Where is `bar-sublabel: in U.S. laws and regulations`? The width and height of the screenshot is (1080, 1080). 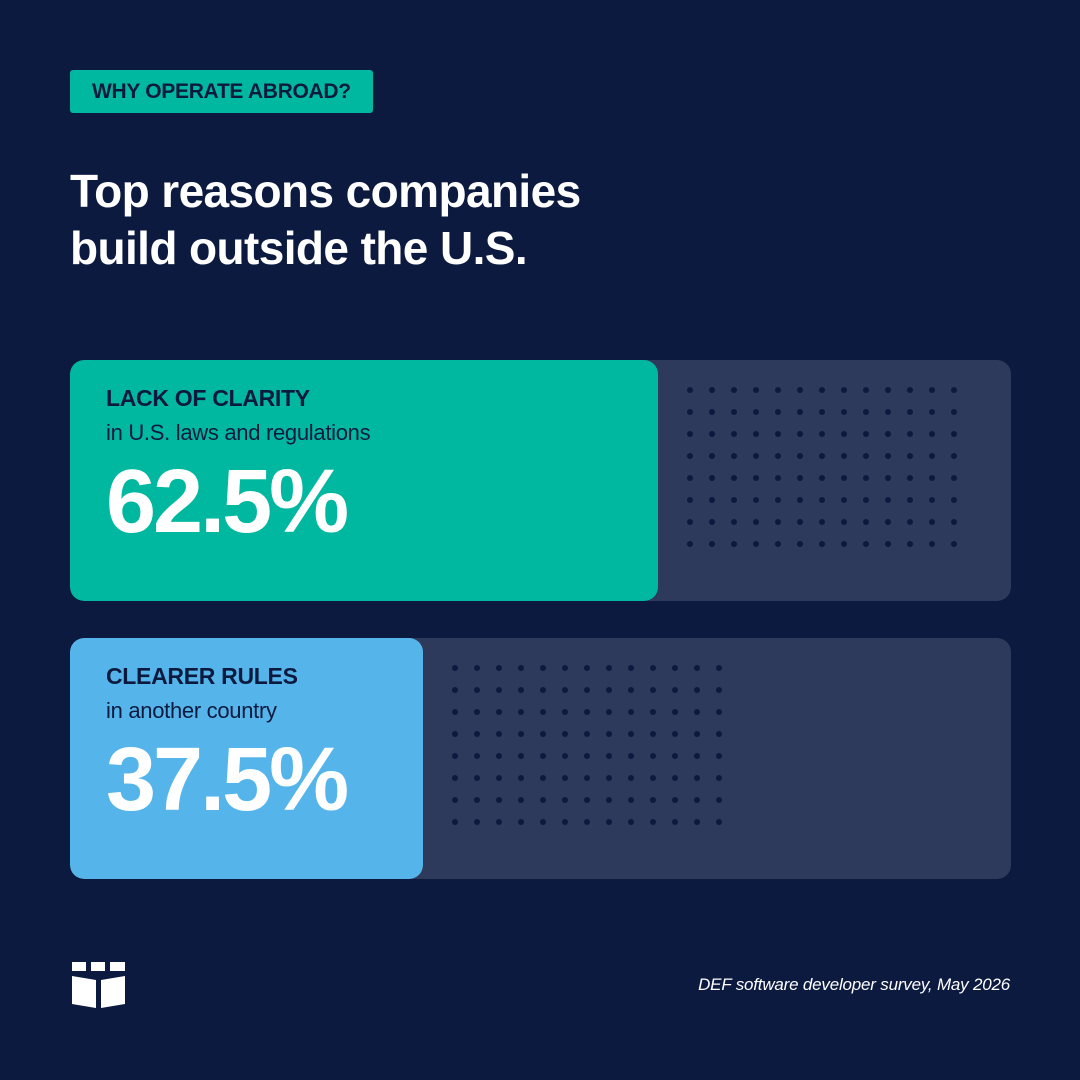
bar-sublabel: in U.S. laws and regulations is located at coordinates (238, 432).